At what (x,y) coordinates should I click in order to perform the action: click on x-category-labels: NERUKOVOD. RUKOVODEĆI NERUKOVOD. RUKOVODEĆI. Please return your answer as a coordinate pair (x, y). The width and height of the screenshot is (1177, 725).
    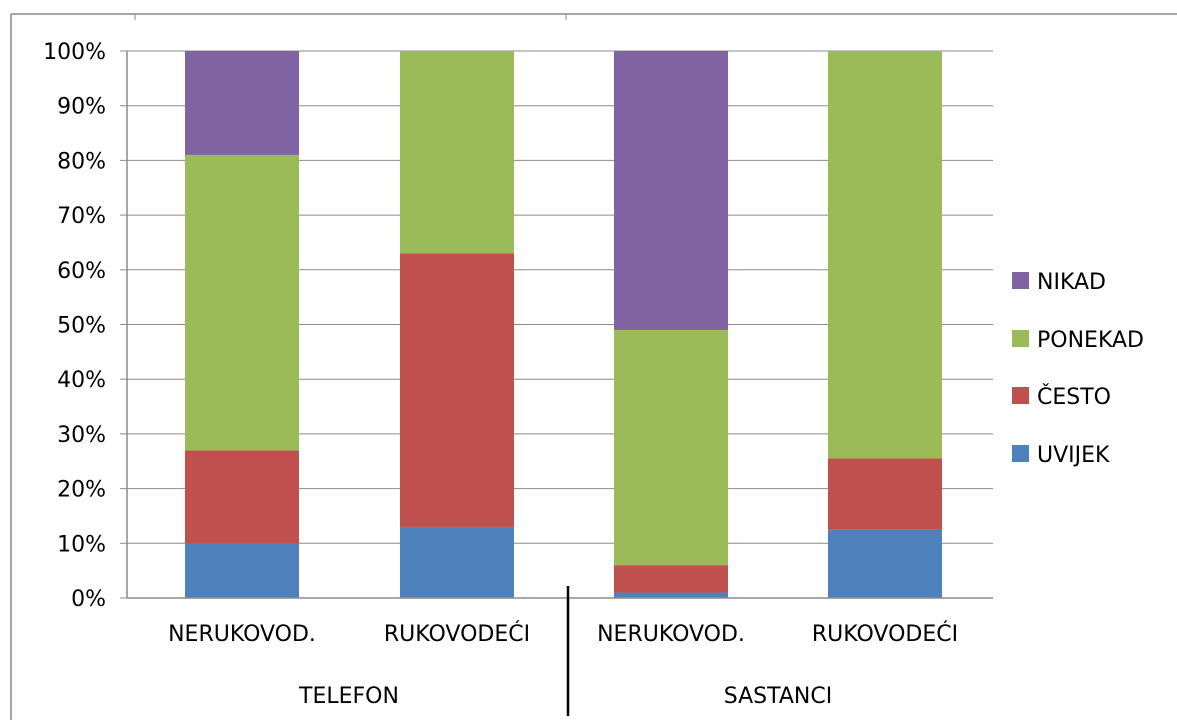
    Looking at the image, I should click on (563, 634).